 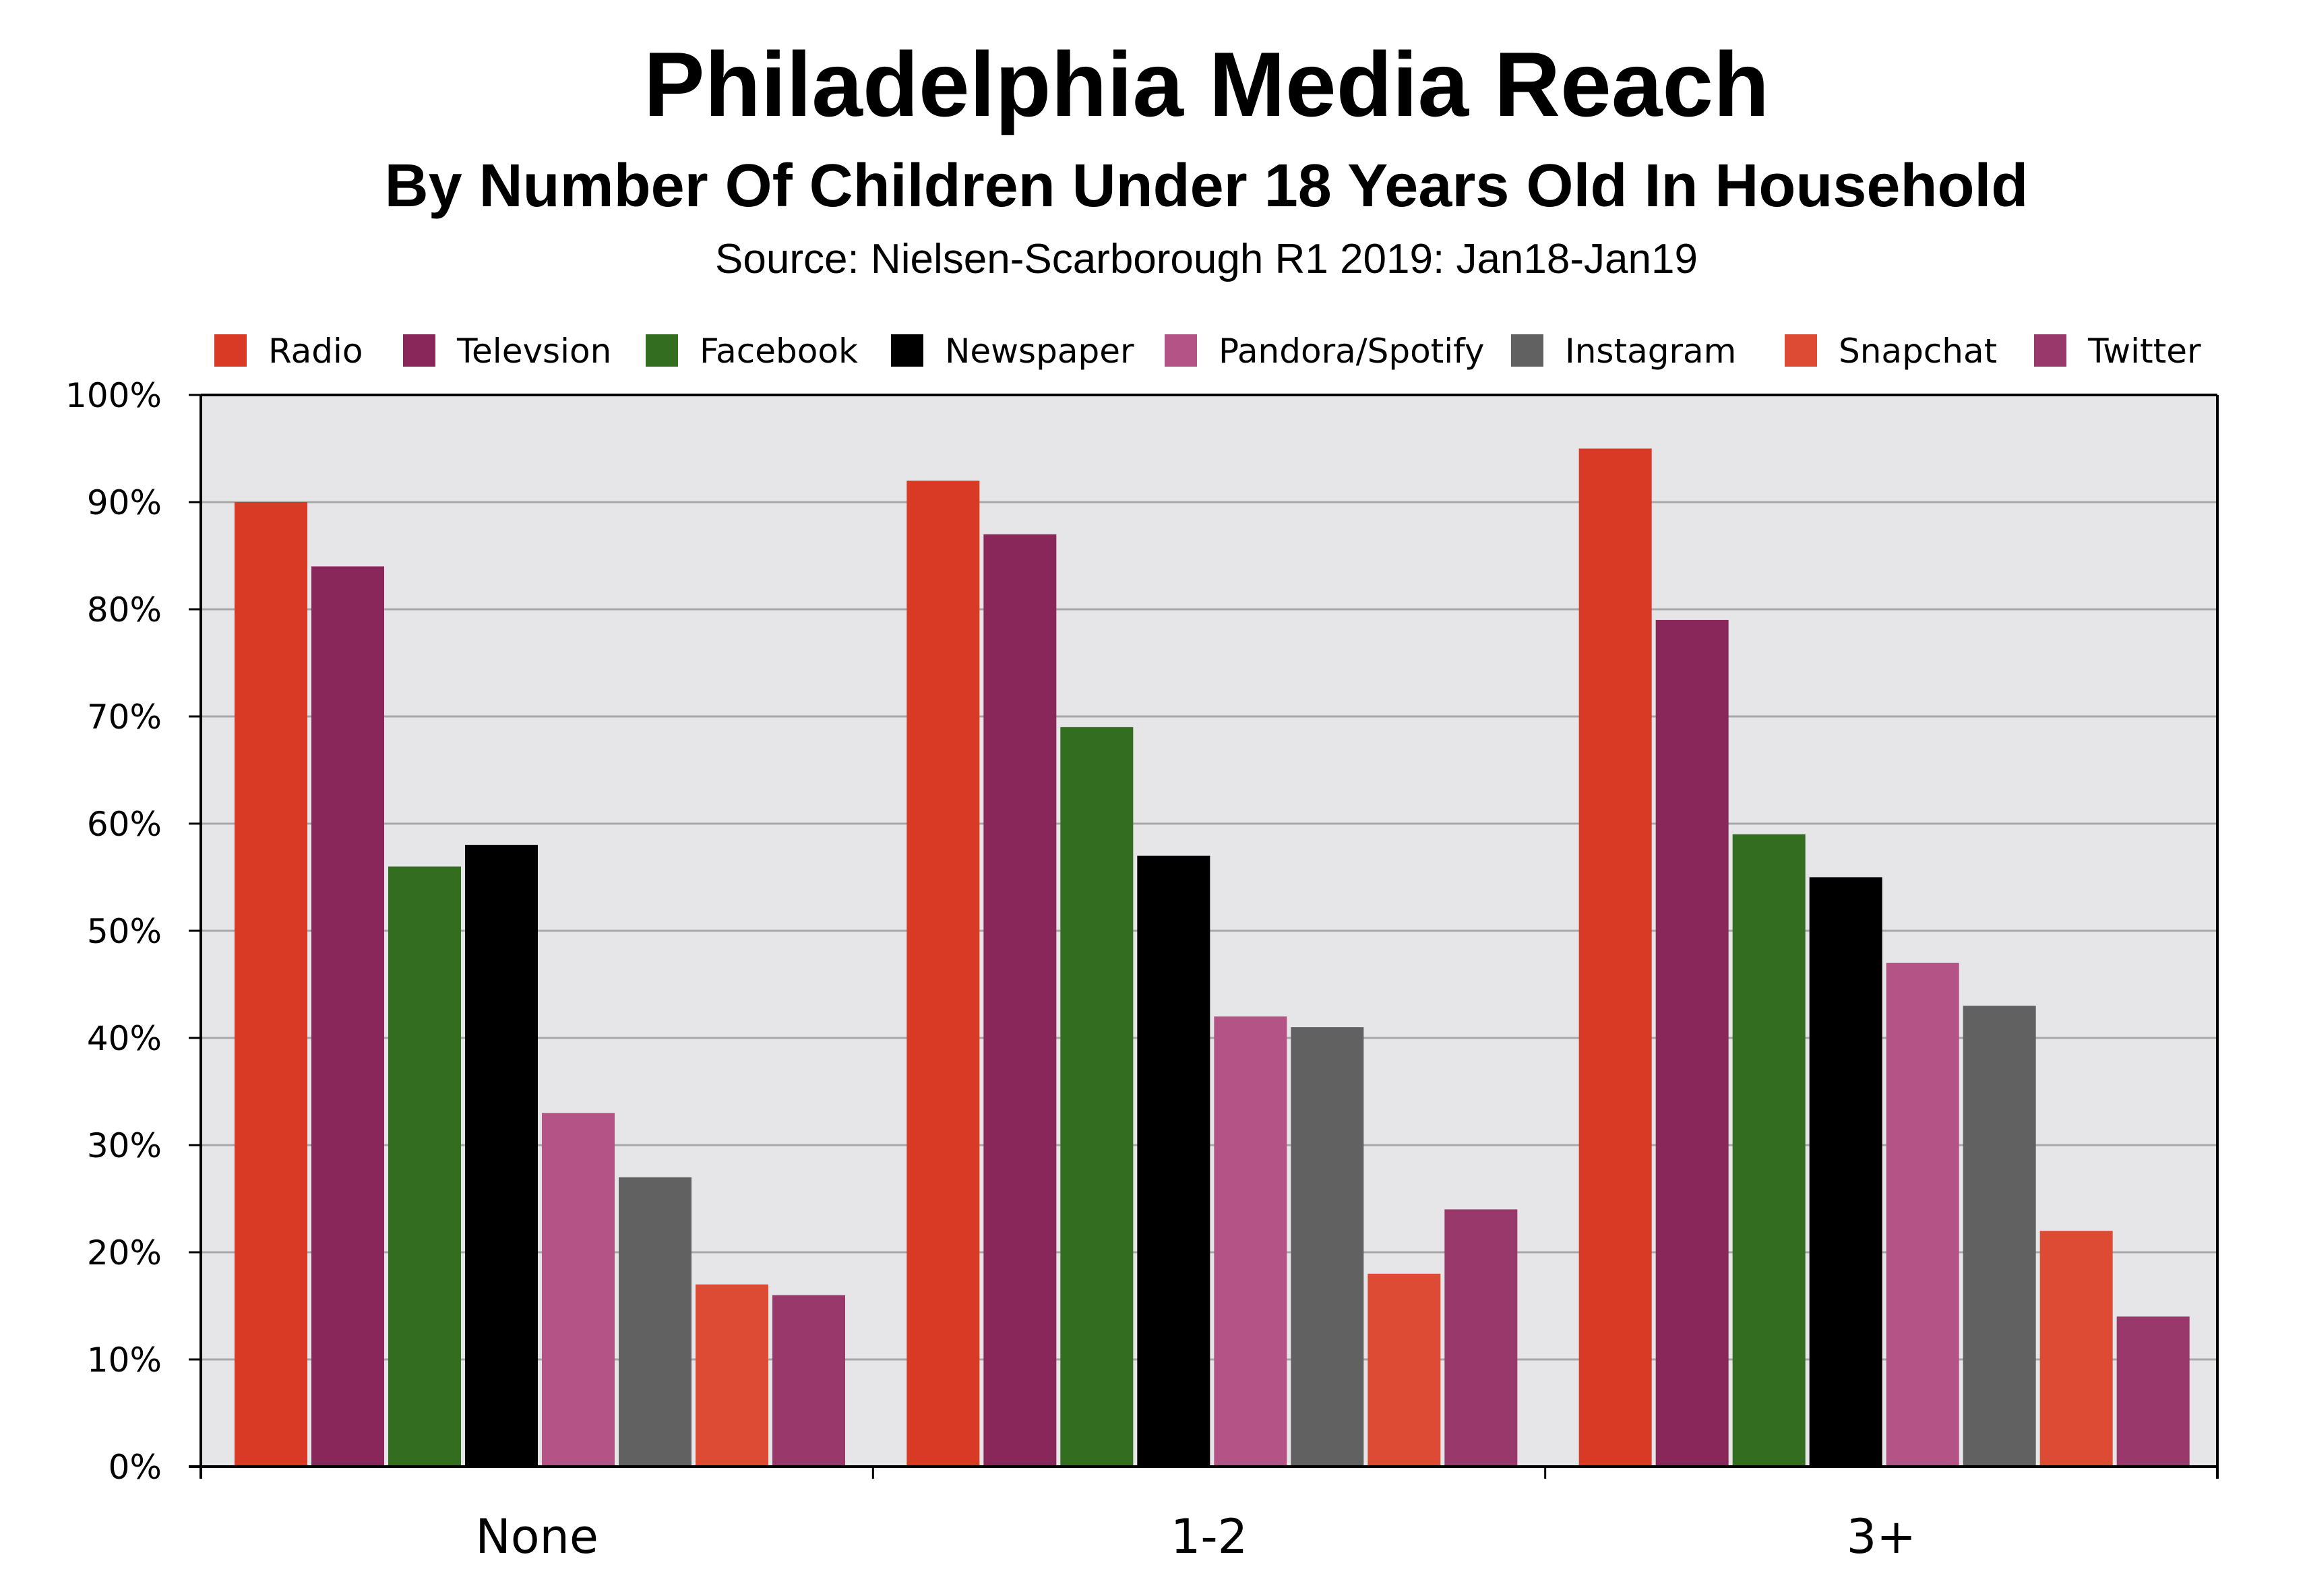 I want to click on bar-snapchat-3-, so click(x=2076, y=1349).